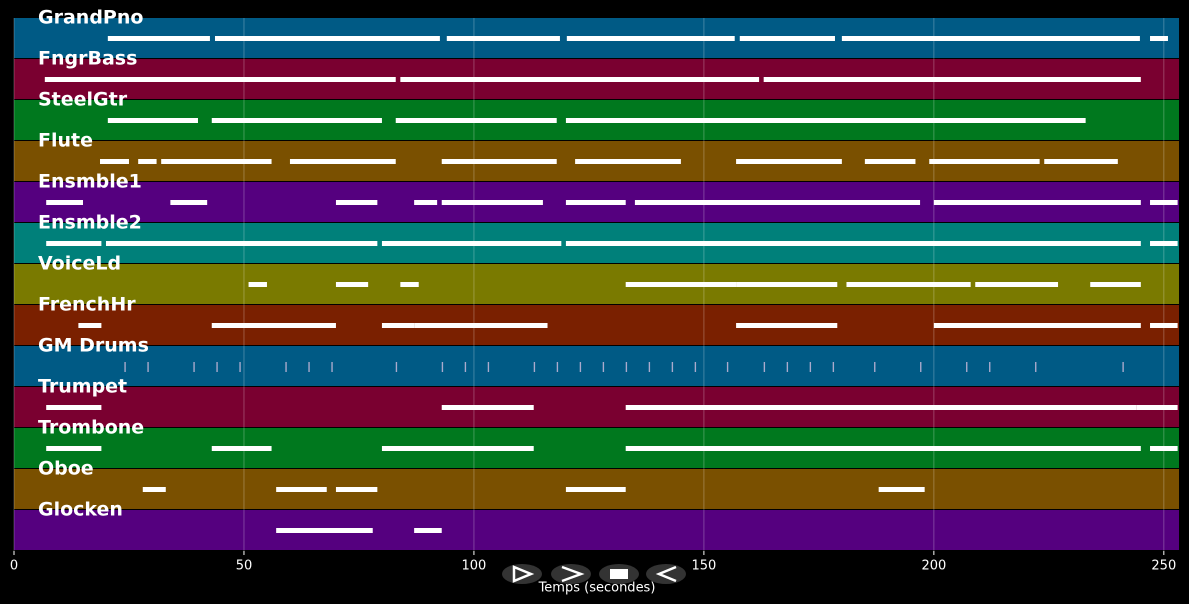 The width and height of the screenshot is (1189, 604). Describe the element at coordinates (619, 574) in the screenshot. I see `stop-button` at that location.